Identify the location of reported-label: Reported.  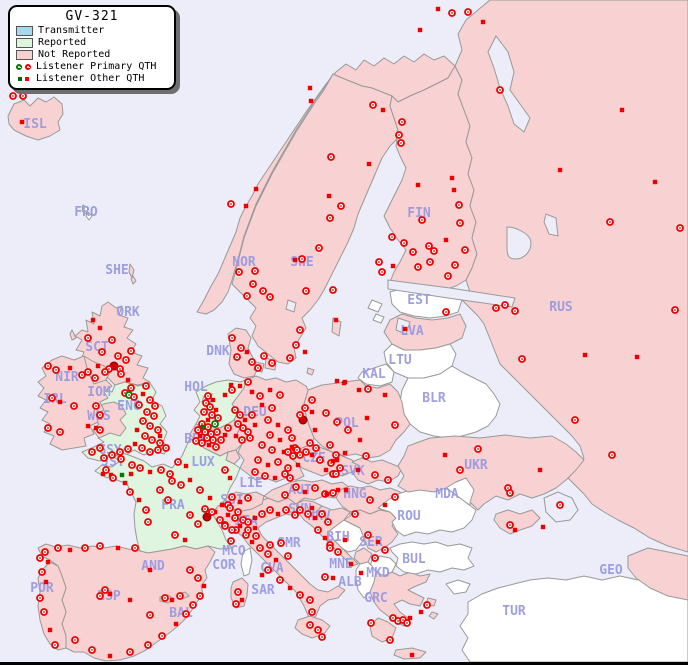
(62, 42).